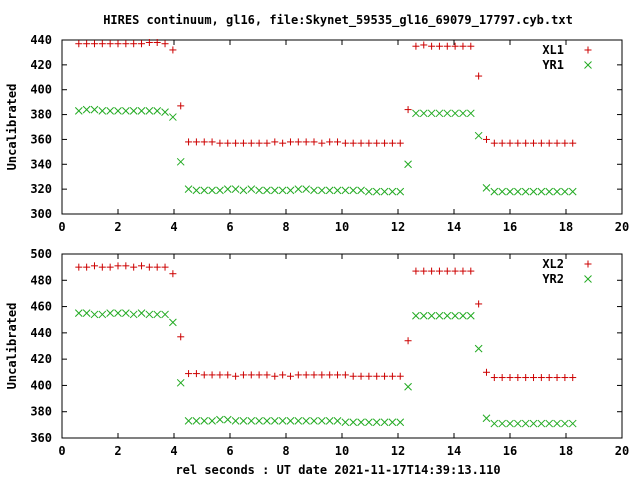  What do you see at coordinates (41, 412) in the screenshot?
I see `bottom-panel-y-tick-label: 380` at bounding box center [41, 412].